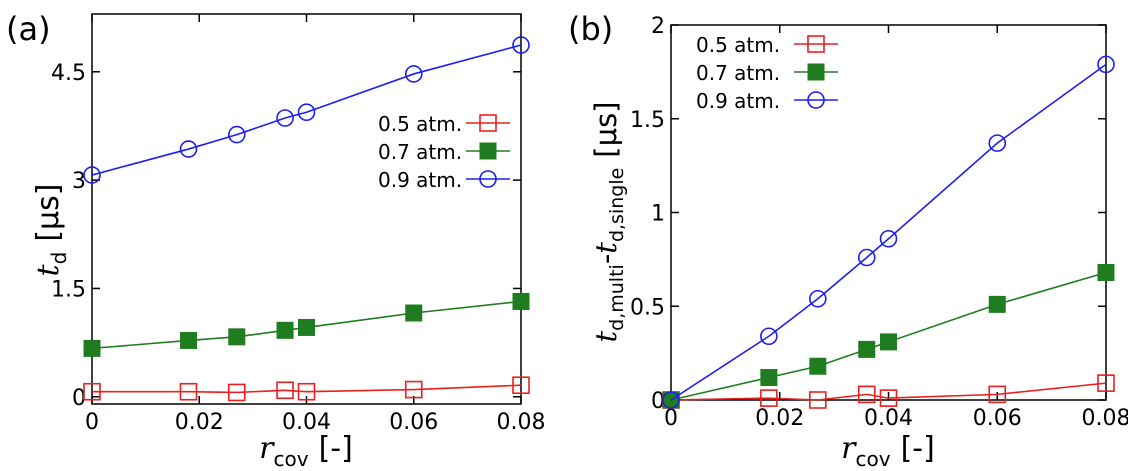 This screenshot has height=471, width=1128. I want to click on panel-a-ylabel: td [μs], so click(51, 230).